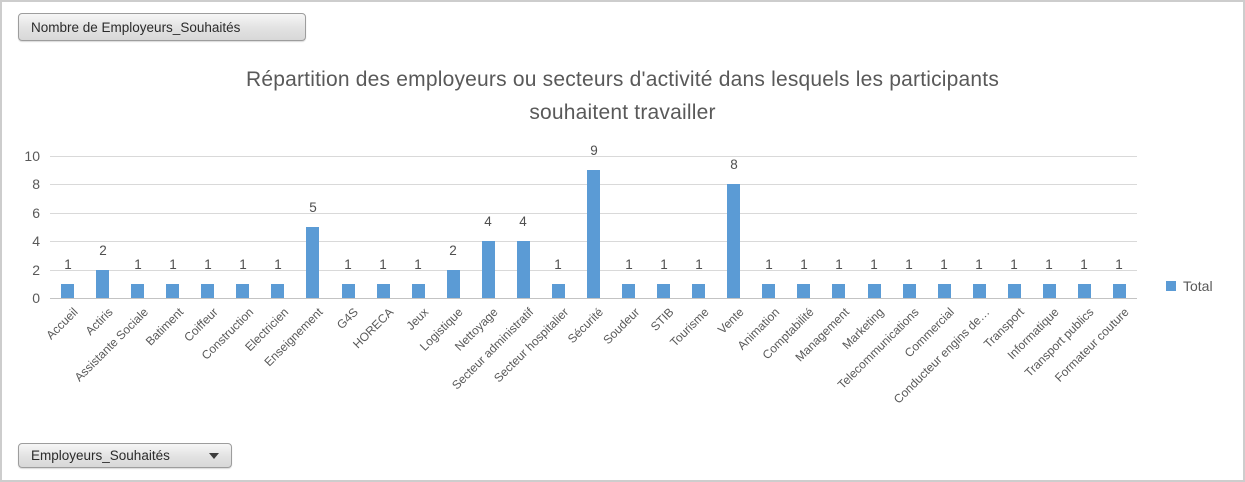 Image resolution: width=1245 pixels, height=482 pixels. What do you see at coordinates (622, 112) in the screenshot?
I see `chart-title-line-2: souhaitent travailler` at bounding box center [622, 112].